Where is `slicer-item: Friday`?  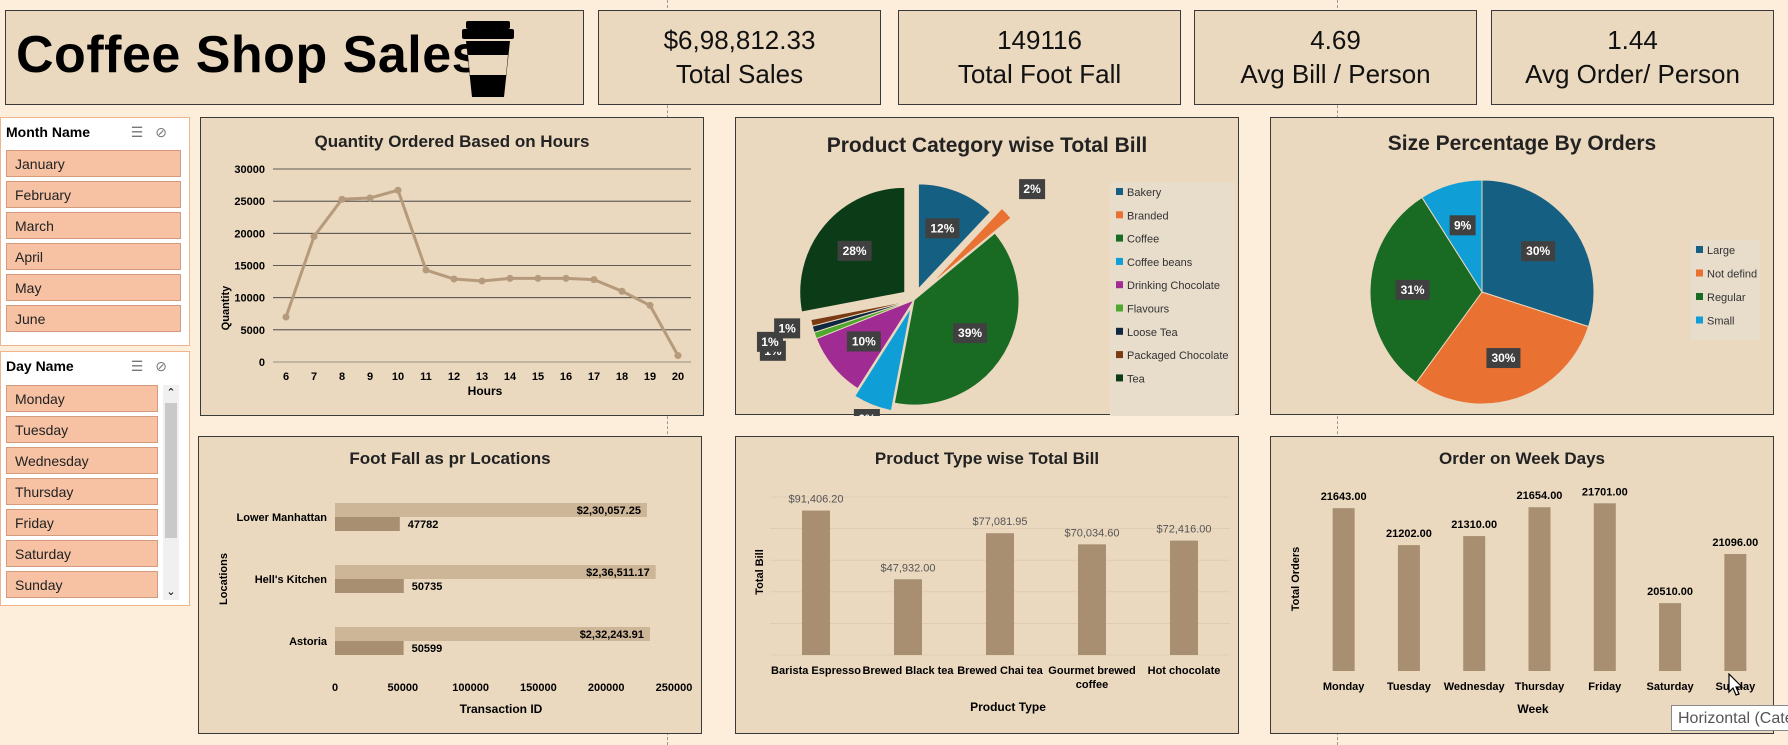
slicer-item: Friday is located at coordinates (82, 522).